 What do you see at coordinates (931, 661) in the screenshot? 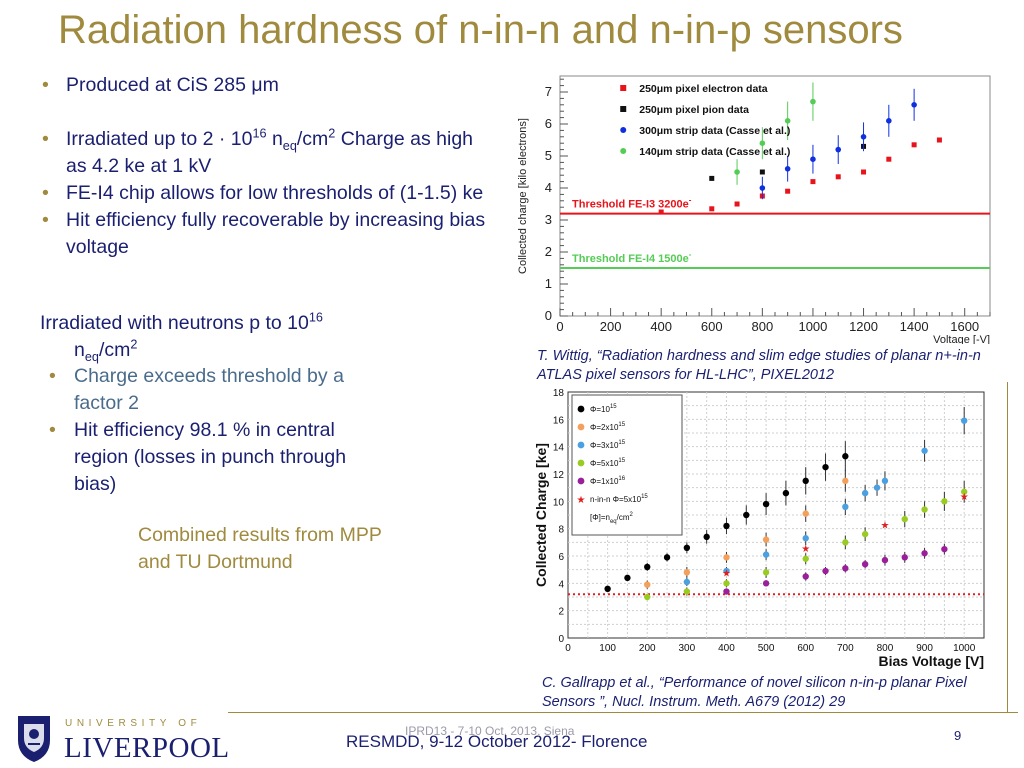
I see `x-axis-label: Bias Voltage [V]` at bounding box center [931, 661].